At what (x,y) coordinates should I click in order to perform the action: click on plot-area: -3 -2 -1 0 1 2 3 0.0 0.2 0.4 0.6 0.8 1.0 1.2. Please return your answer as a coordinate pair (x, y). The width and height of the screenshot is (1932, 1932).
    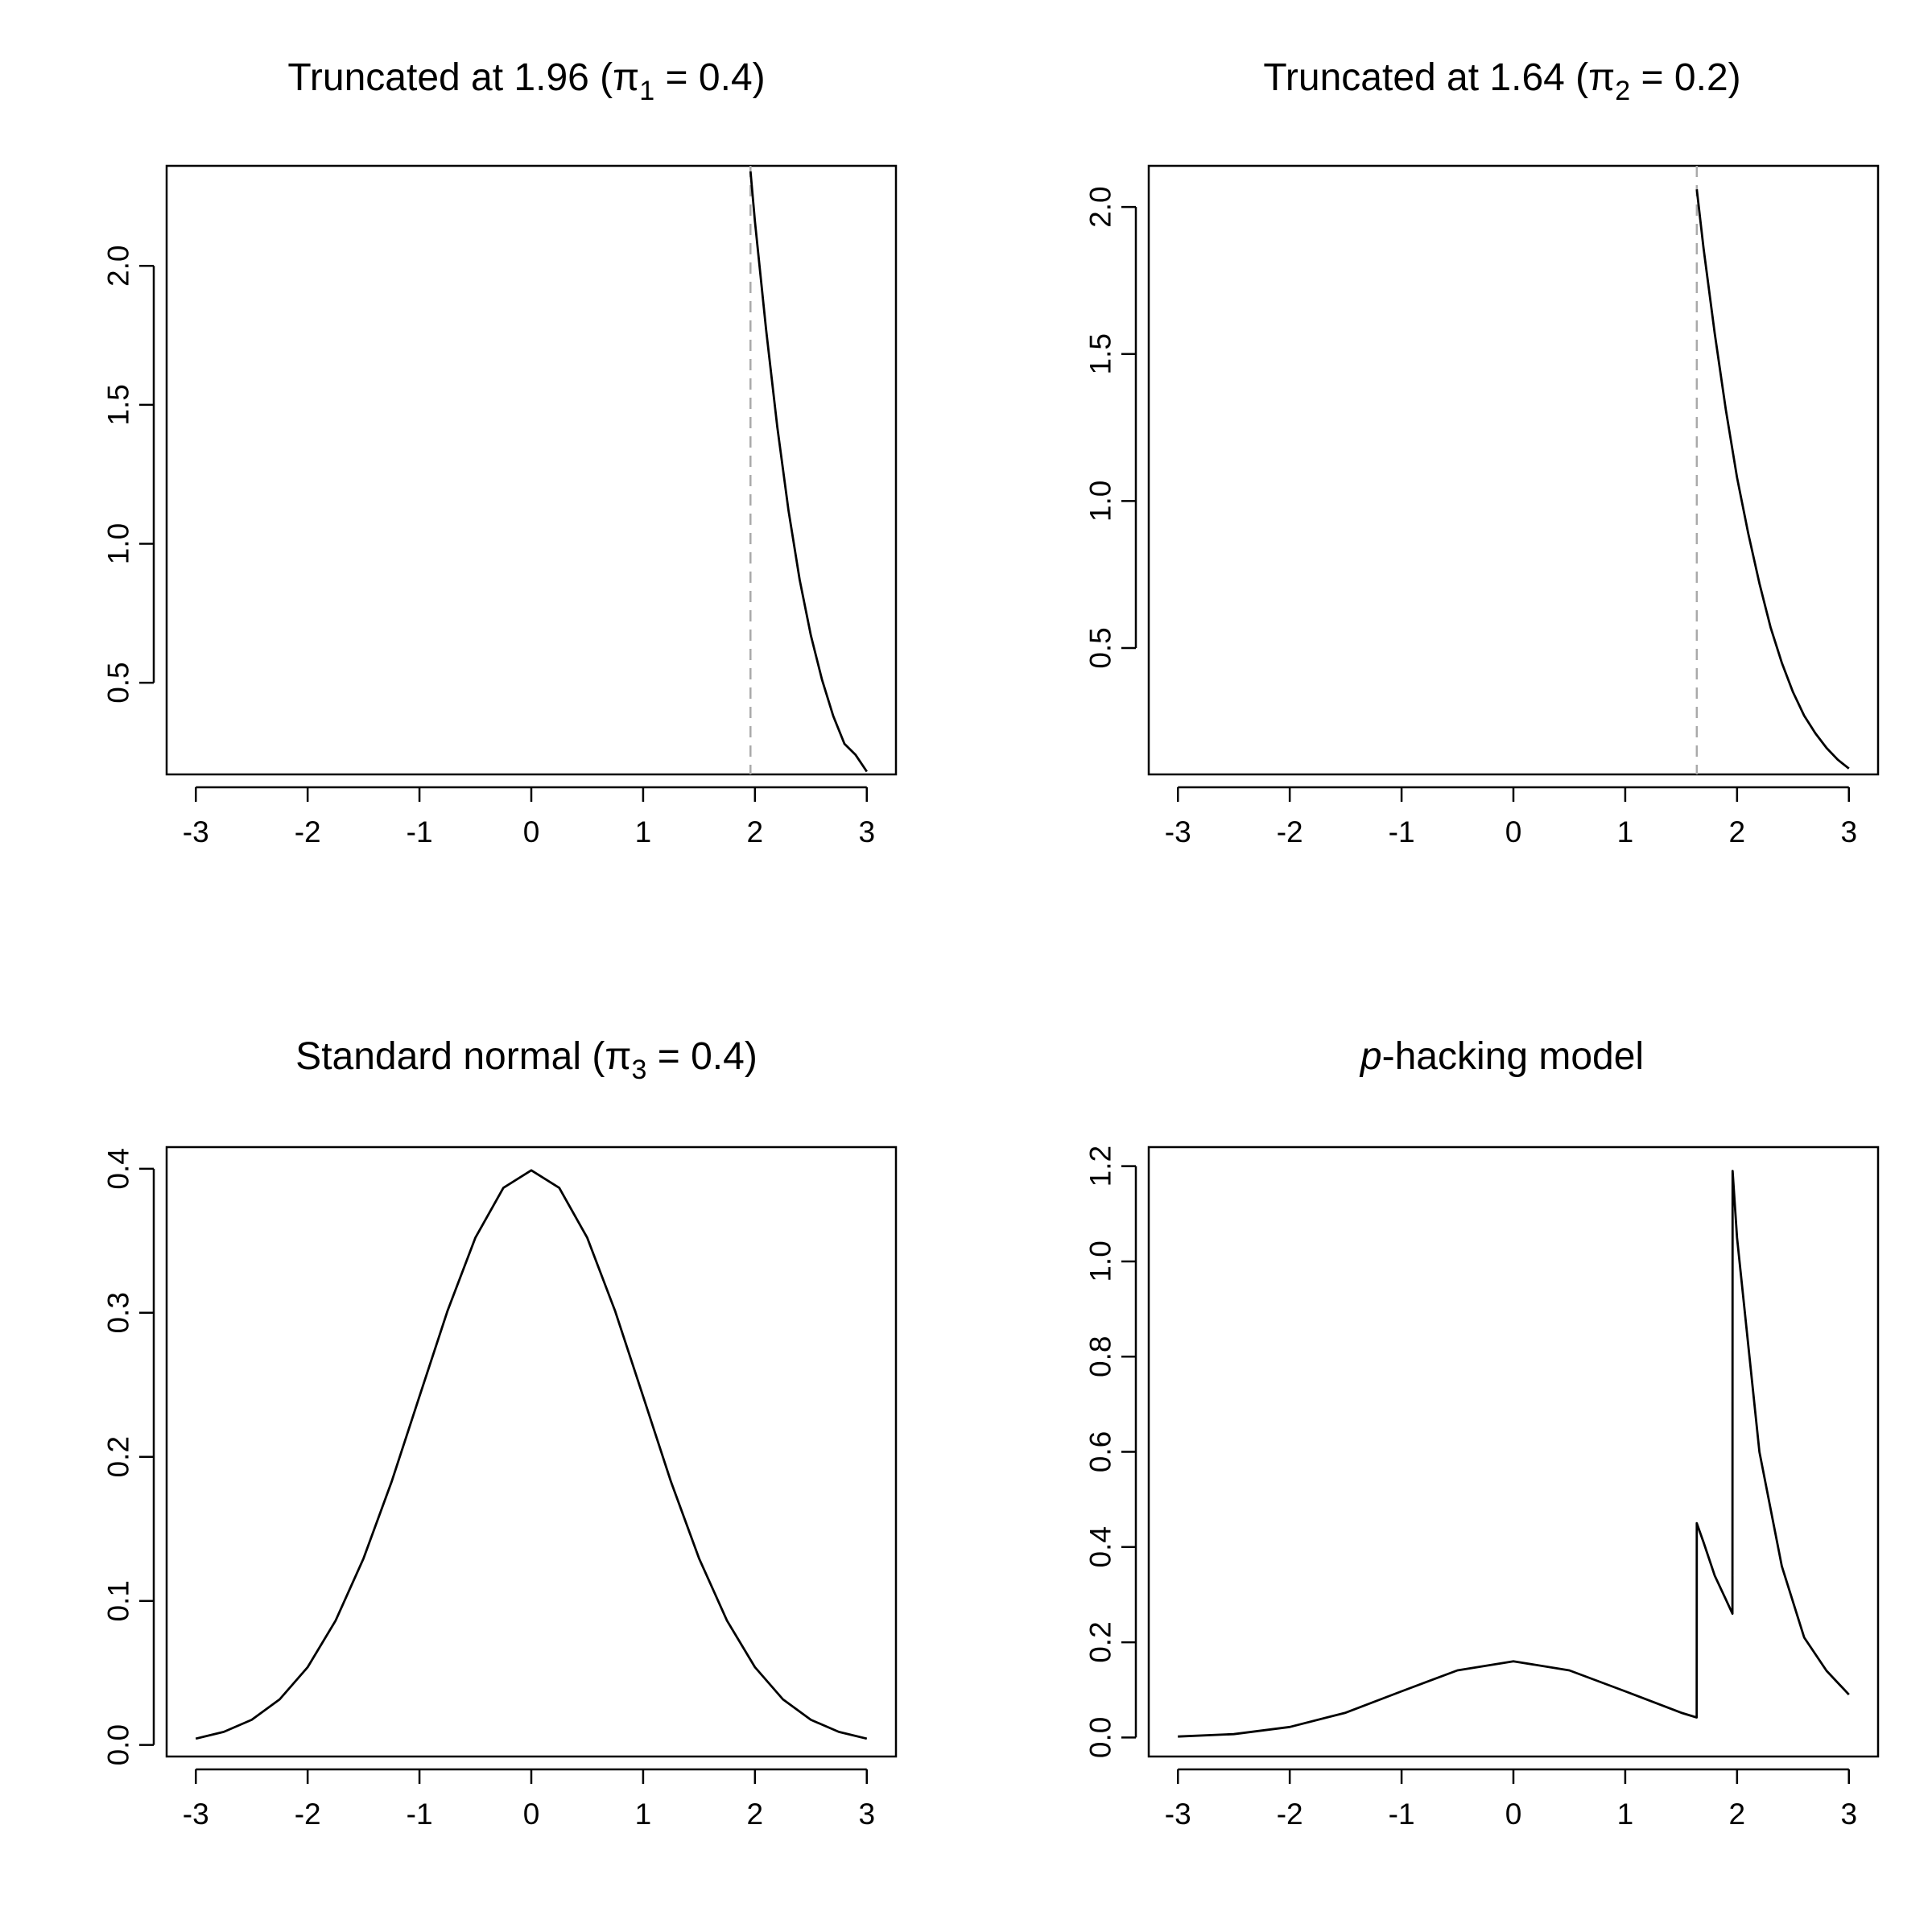
    Looking at the image, I should click on (1482, 1488).